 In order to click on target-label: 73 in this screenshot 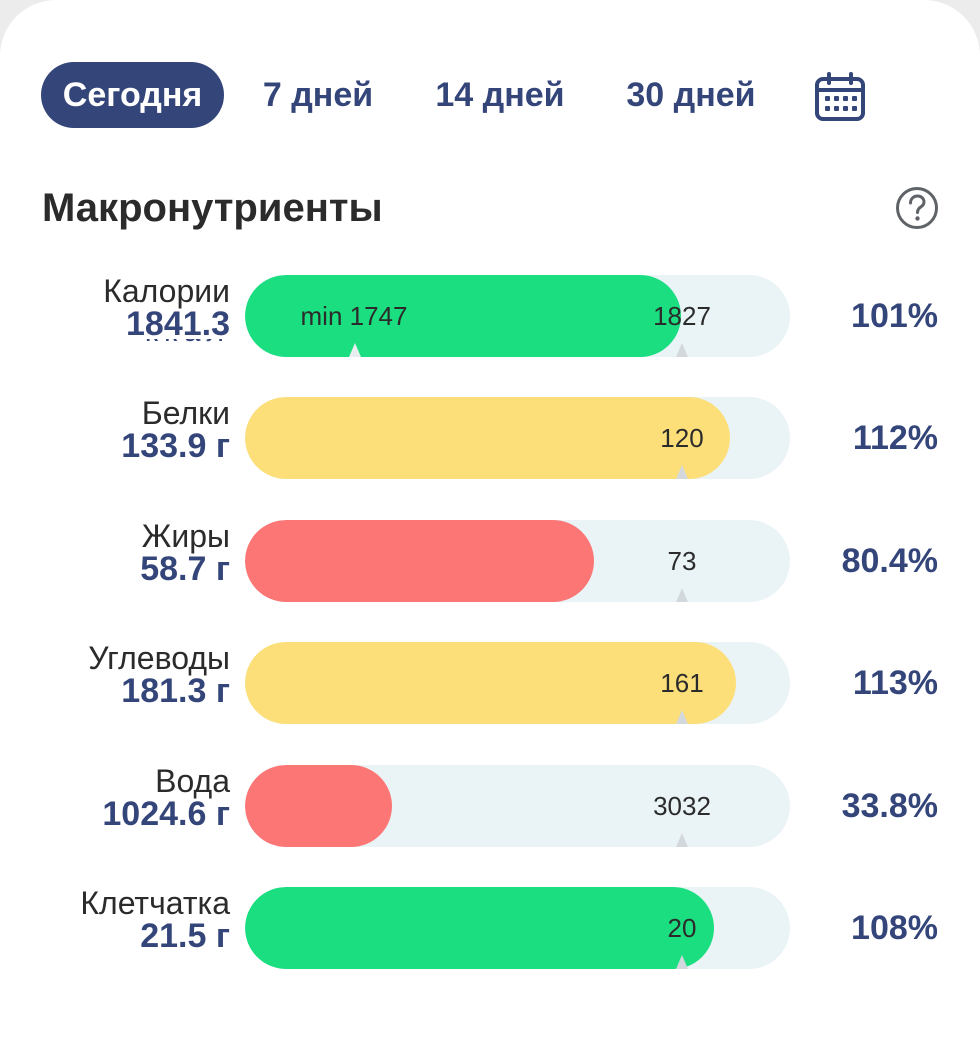, I will do `click(682, 561)`.